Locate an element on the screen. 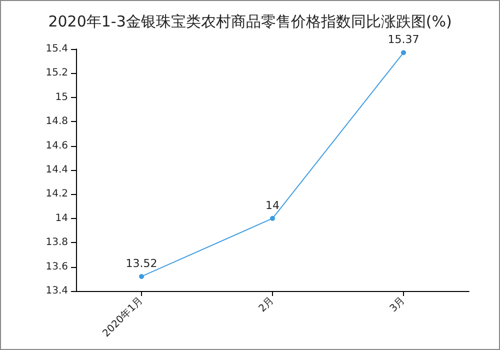 Image resolution: width=500 pixels, height=350 pixels. data-label: 15.37 is located at coordinates (404, 39).